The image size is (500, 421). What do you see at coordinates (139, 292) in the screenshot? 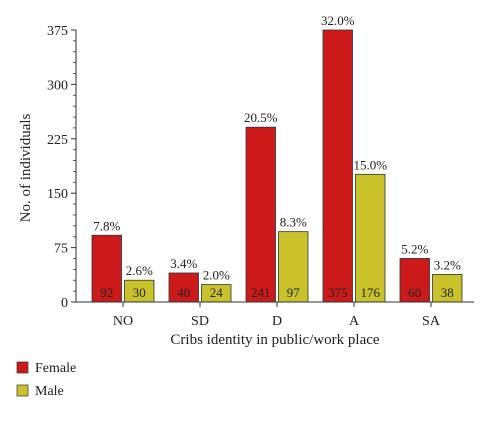
I see `bar-value-label: 30` at bounding box center [139, 292].